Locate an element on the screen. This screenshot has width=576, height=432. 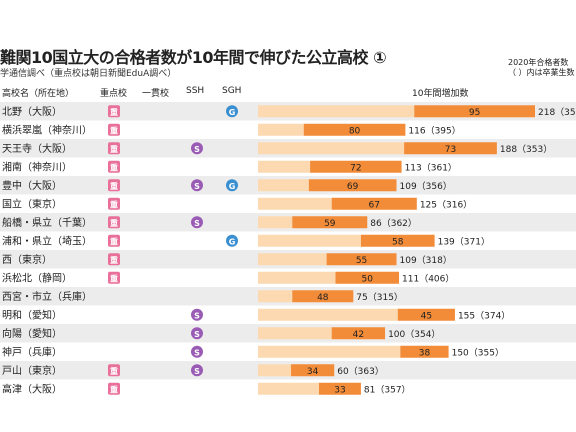
increase-label: 58 is located at coordinates (398, 242).